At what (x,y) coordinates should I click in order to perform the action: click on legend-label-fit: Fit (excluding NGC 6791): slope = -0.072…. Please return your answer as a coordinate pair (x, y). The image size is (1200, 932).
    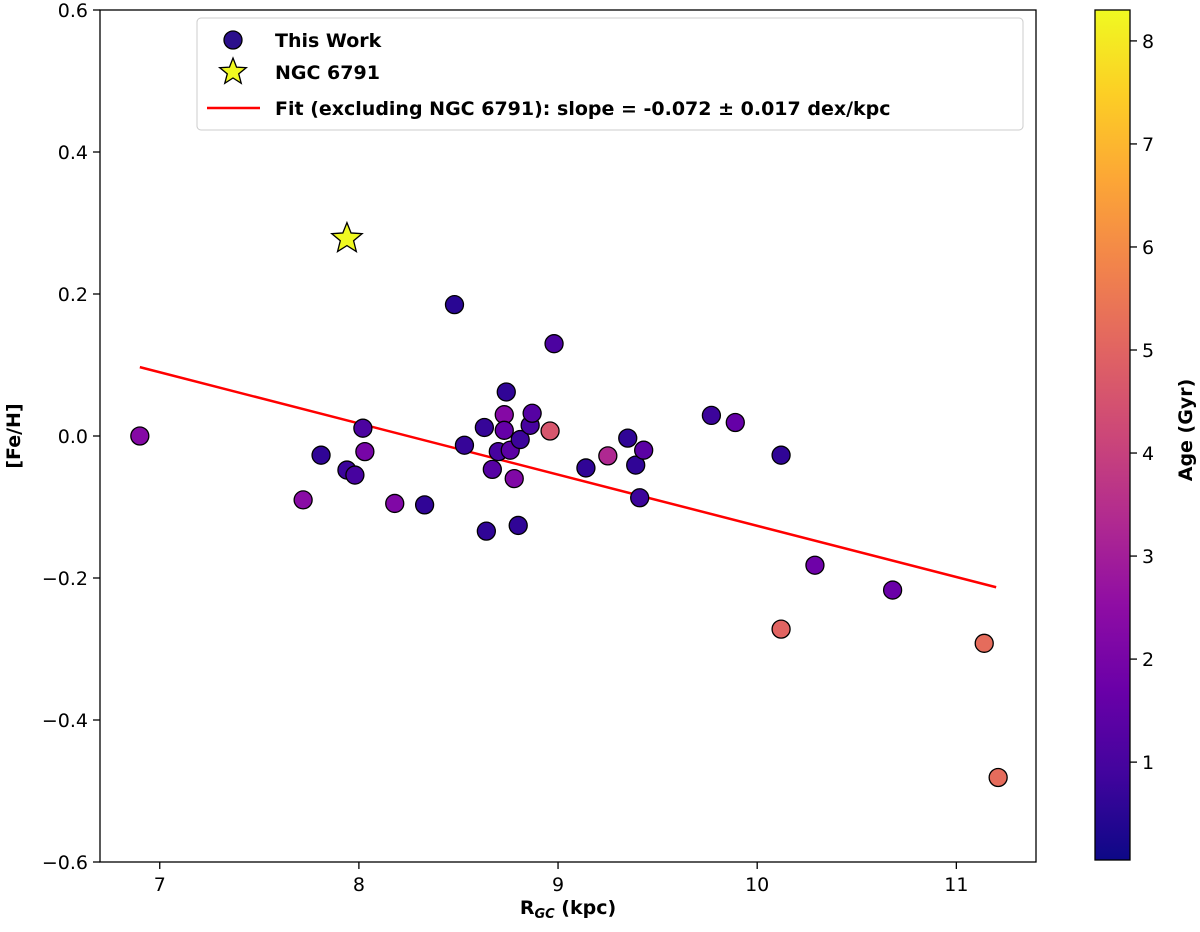
    Looking at the image, I should click on (583, 109).